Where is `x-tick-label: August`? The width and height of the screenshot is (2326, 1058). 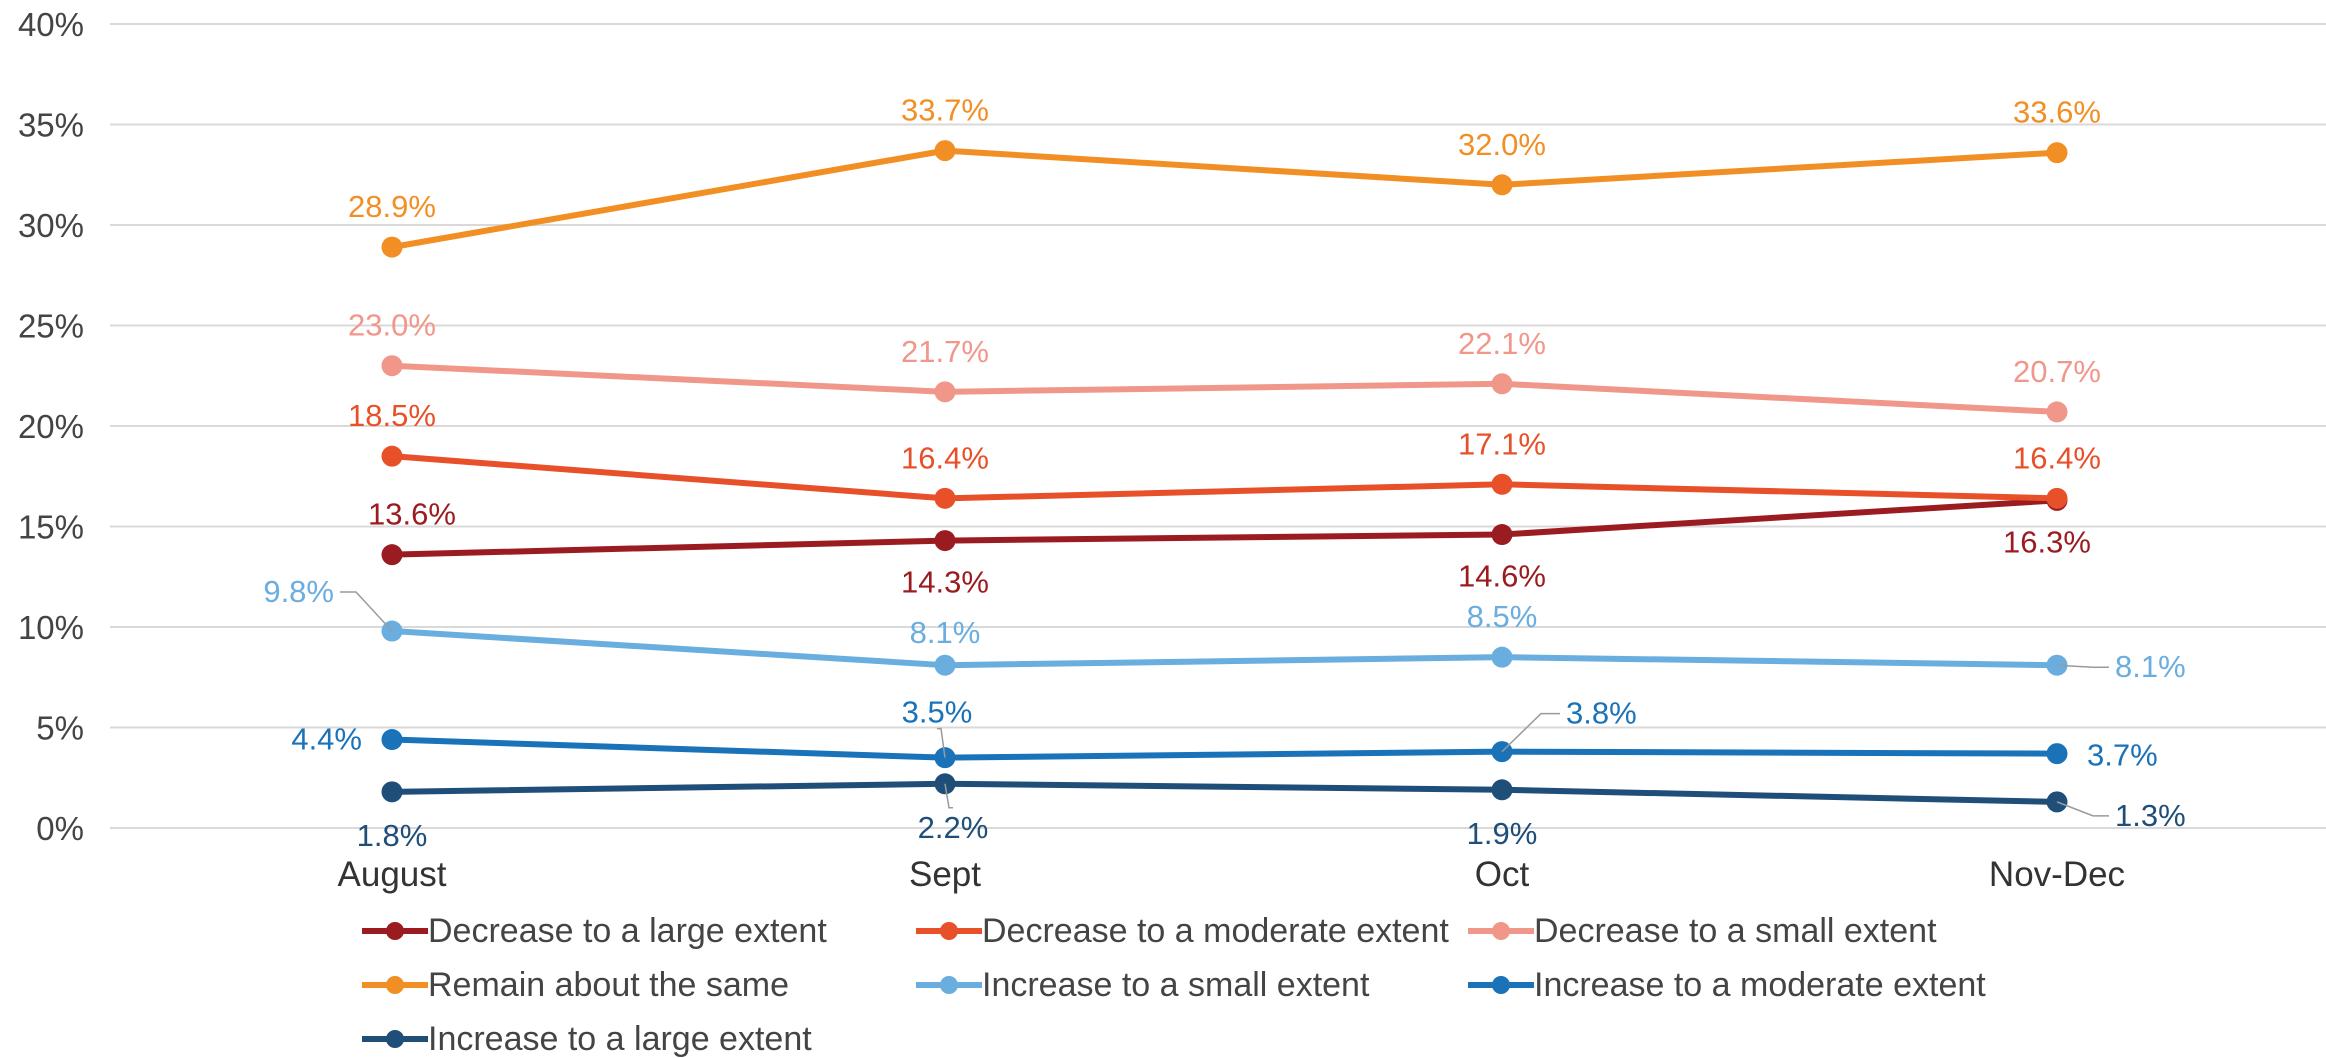 x-tick-label: August is located at coordinates (392, 874).